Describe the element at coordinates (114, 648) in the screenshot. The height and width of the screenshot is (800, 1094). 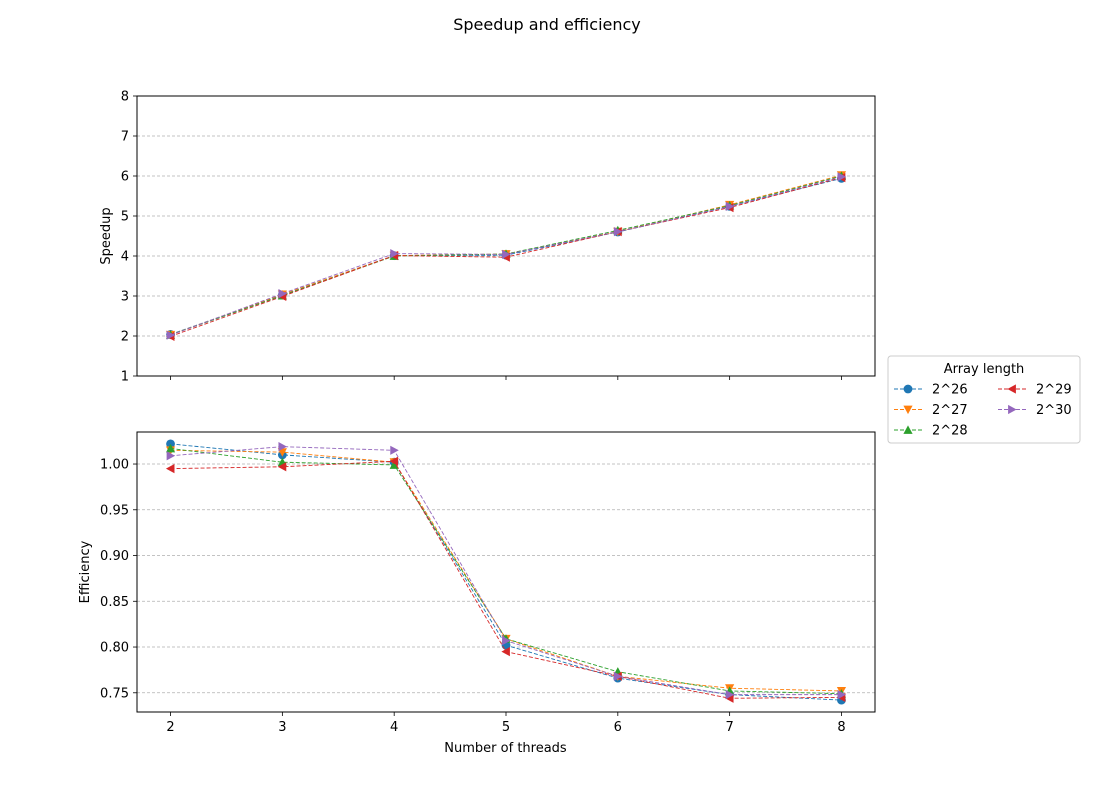
I see `y-tick-label: 0.80` at that location.